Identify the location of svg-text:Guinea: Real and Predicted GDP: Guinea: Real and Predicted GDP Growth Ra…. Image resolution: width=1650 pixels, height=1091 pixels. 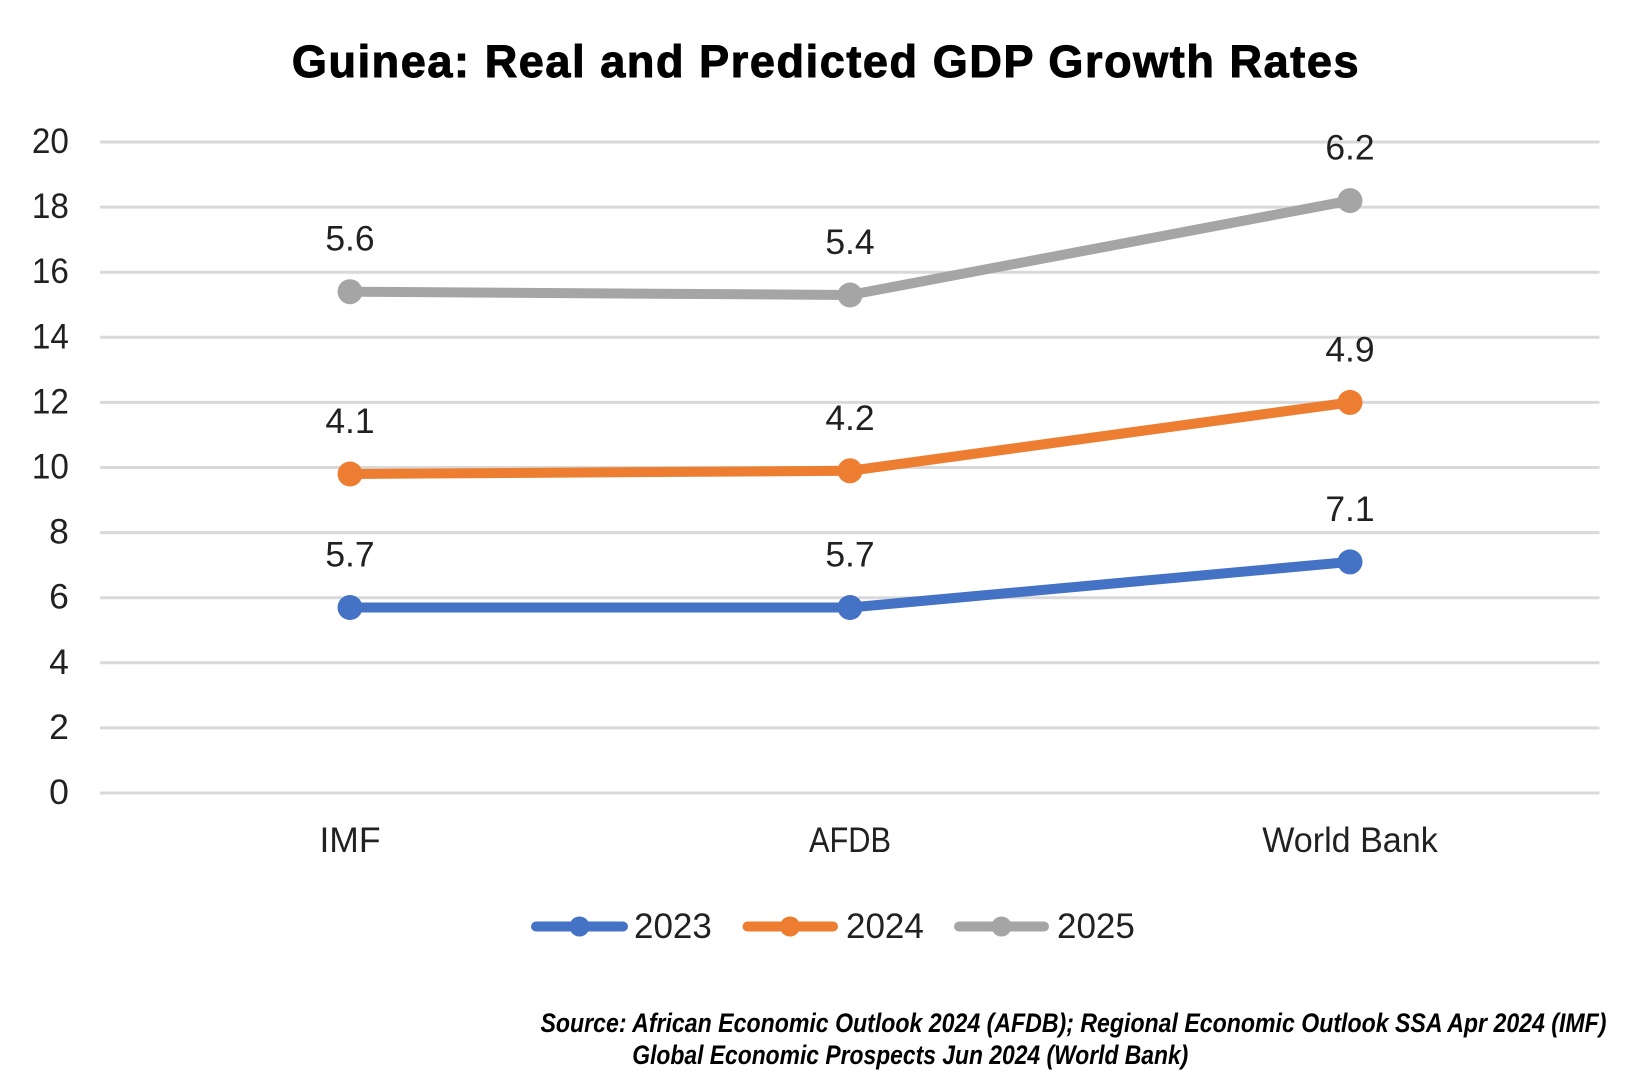
(826, 61).